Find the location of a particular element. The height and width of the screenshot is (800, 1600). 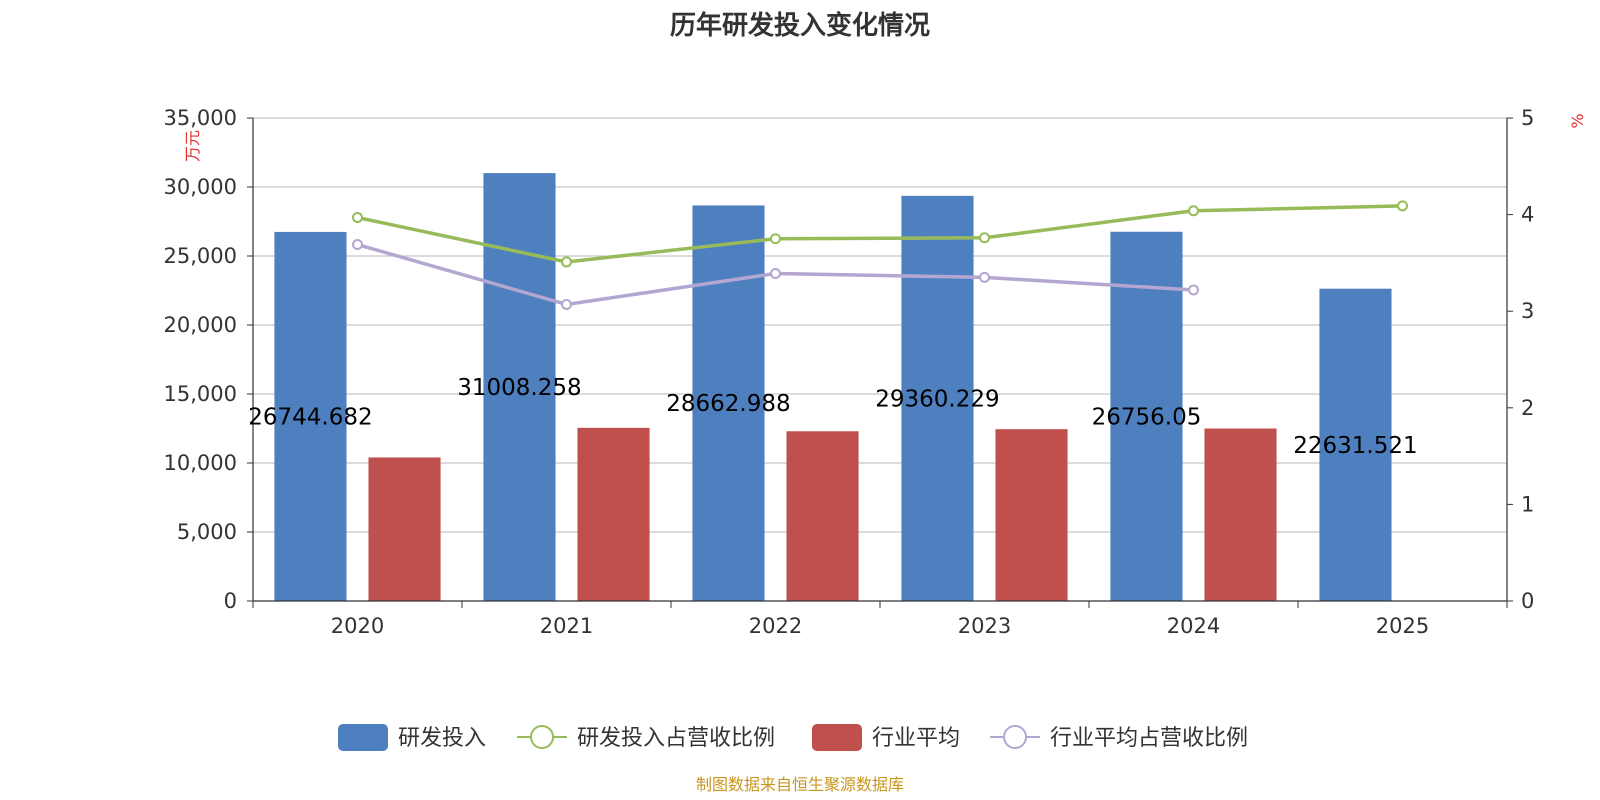

x-axis-tick-label: 2025 is located at coordinates (1402, 626).